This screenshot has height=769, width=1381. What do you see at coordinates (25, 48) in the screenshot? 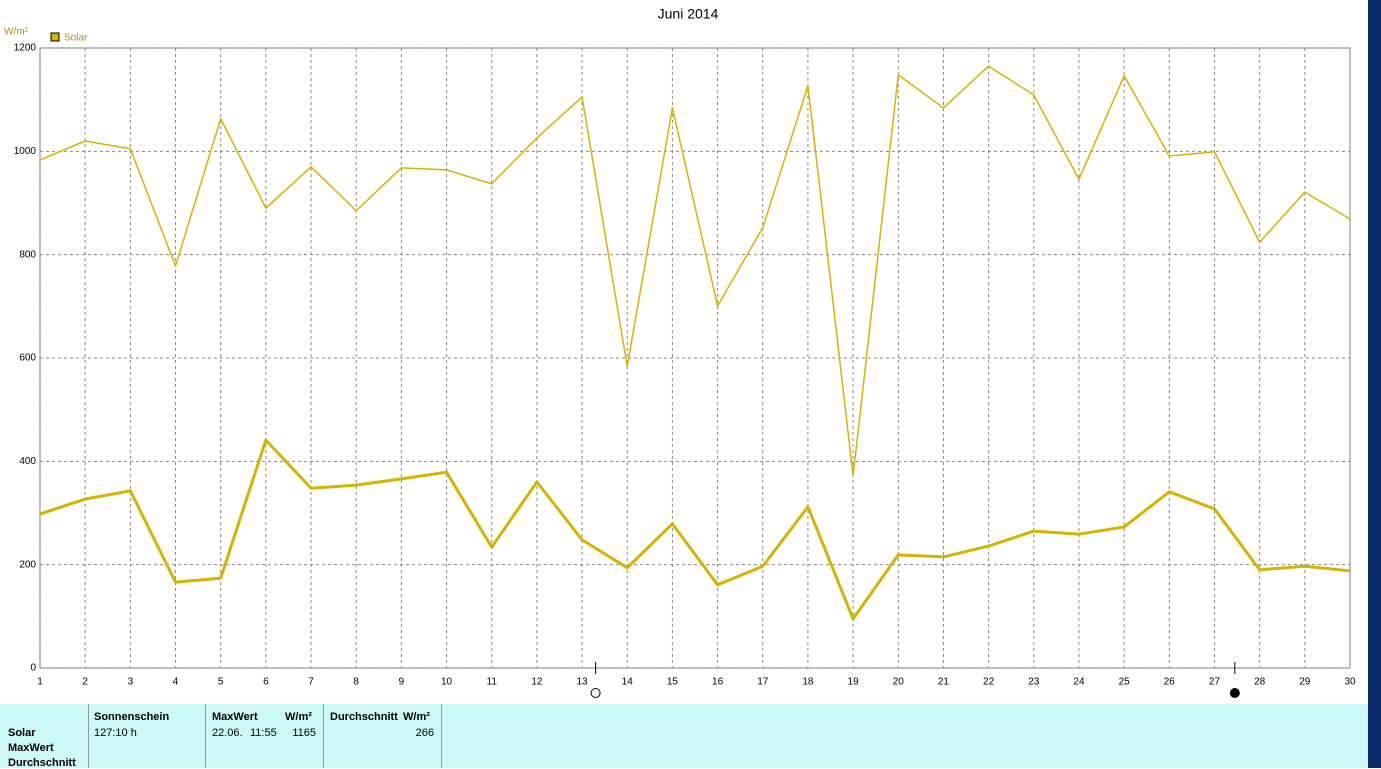
I see `y-tick-label: 1200` at bounding box center [25, 48].